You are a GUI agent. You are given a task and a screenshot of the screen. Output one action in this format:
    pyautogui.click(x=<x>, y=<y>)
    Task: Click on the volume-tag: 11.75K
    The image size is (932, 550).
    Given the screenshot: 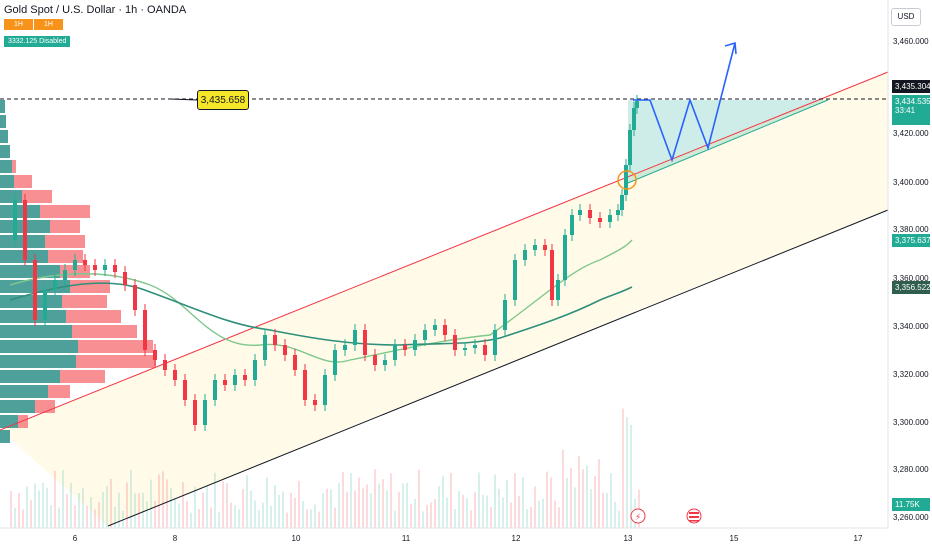 What is the action you would take?
    pyautogui.click(x=911, y=504)
    